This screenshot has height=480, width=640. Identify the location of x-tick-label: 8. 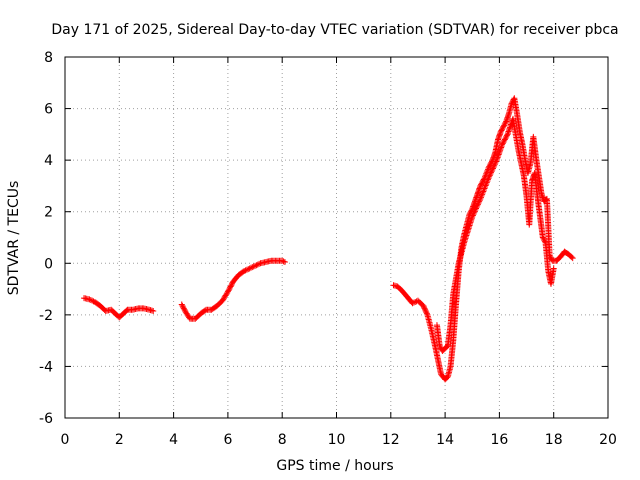
(282, 440).